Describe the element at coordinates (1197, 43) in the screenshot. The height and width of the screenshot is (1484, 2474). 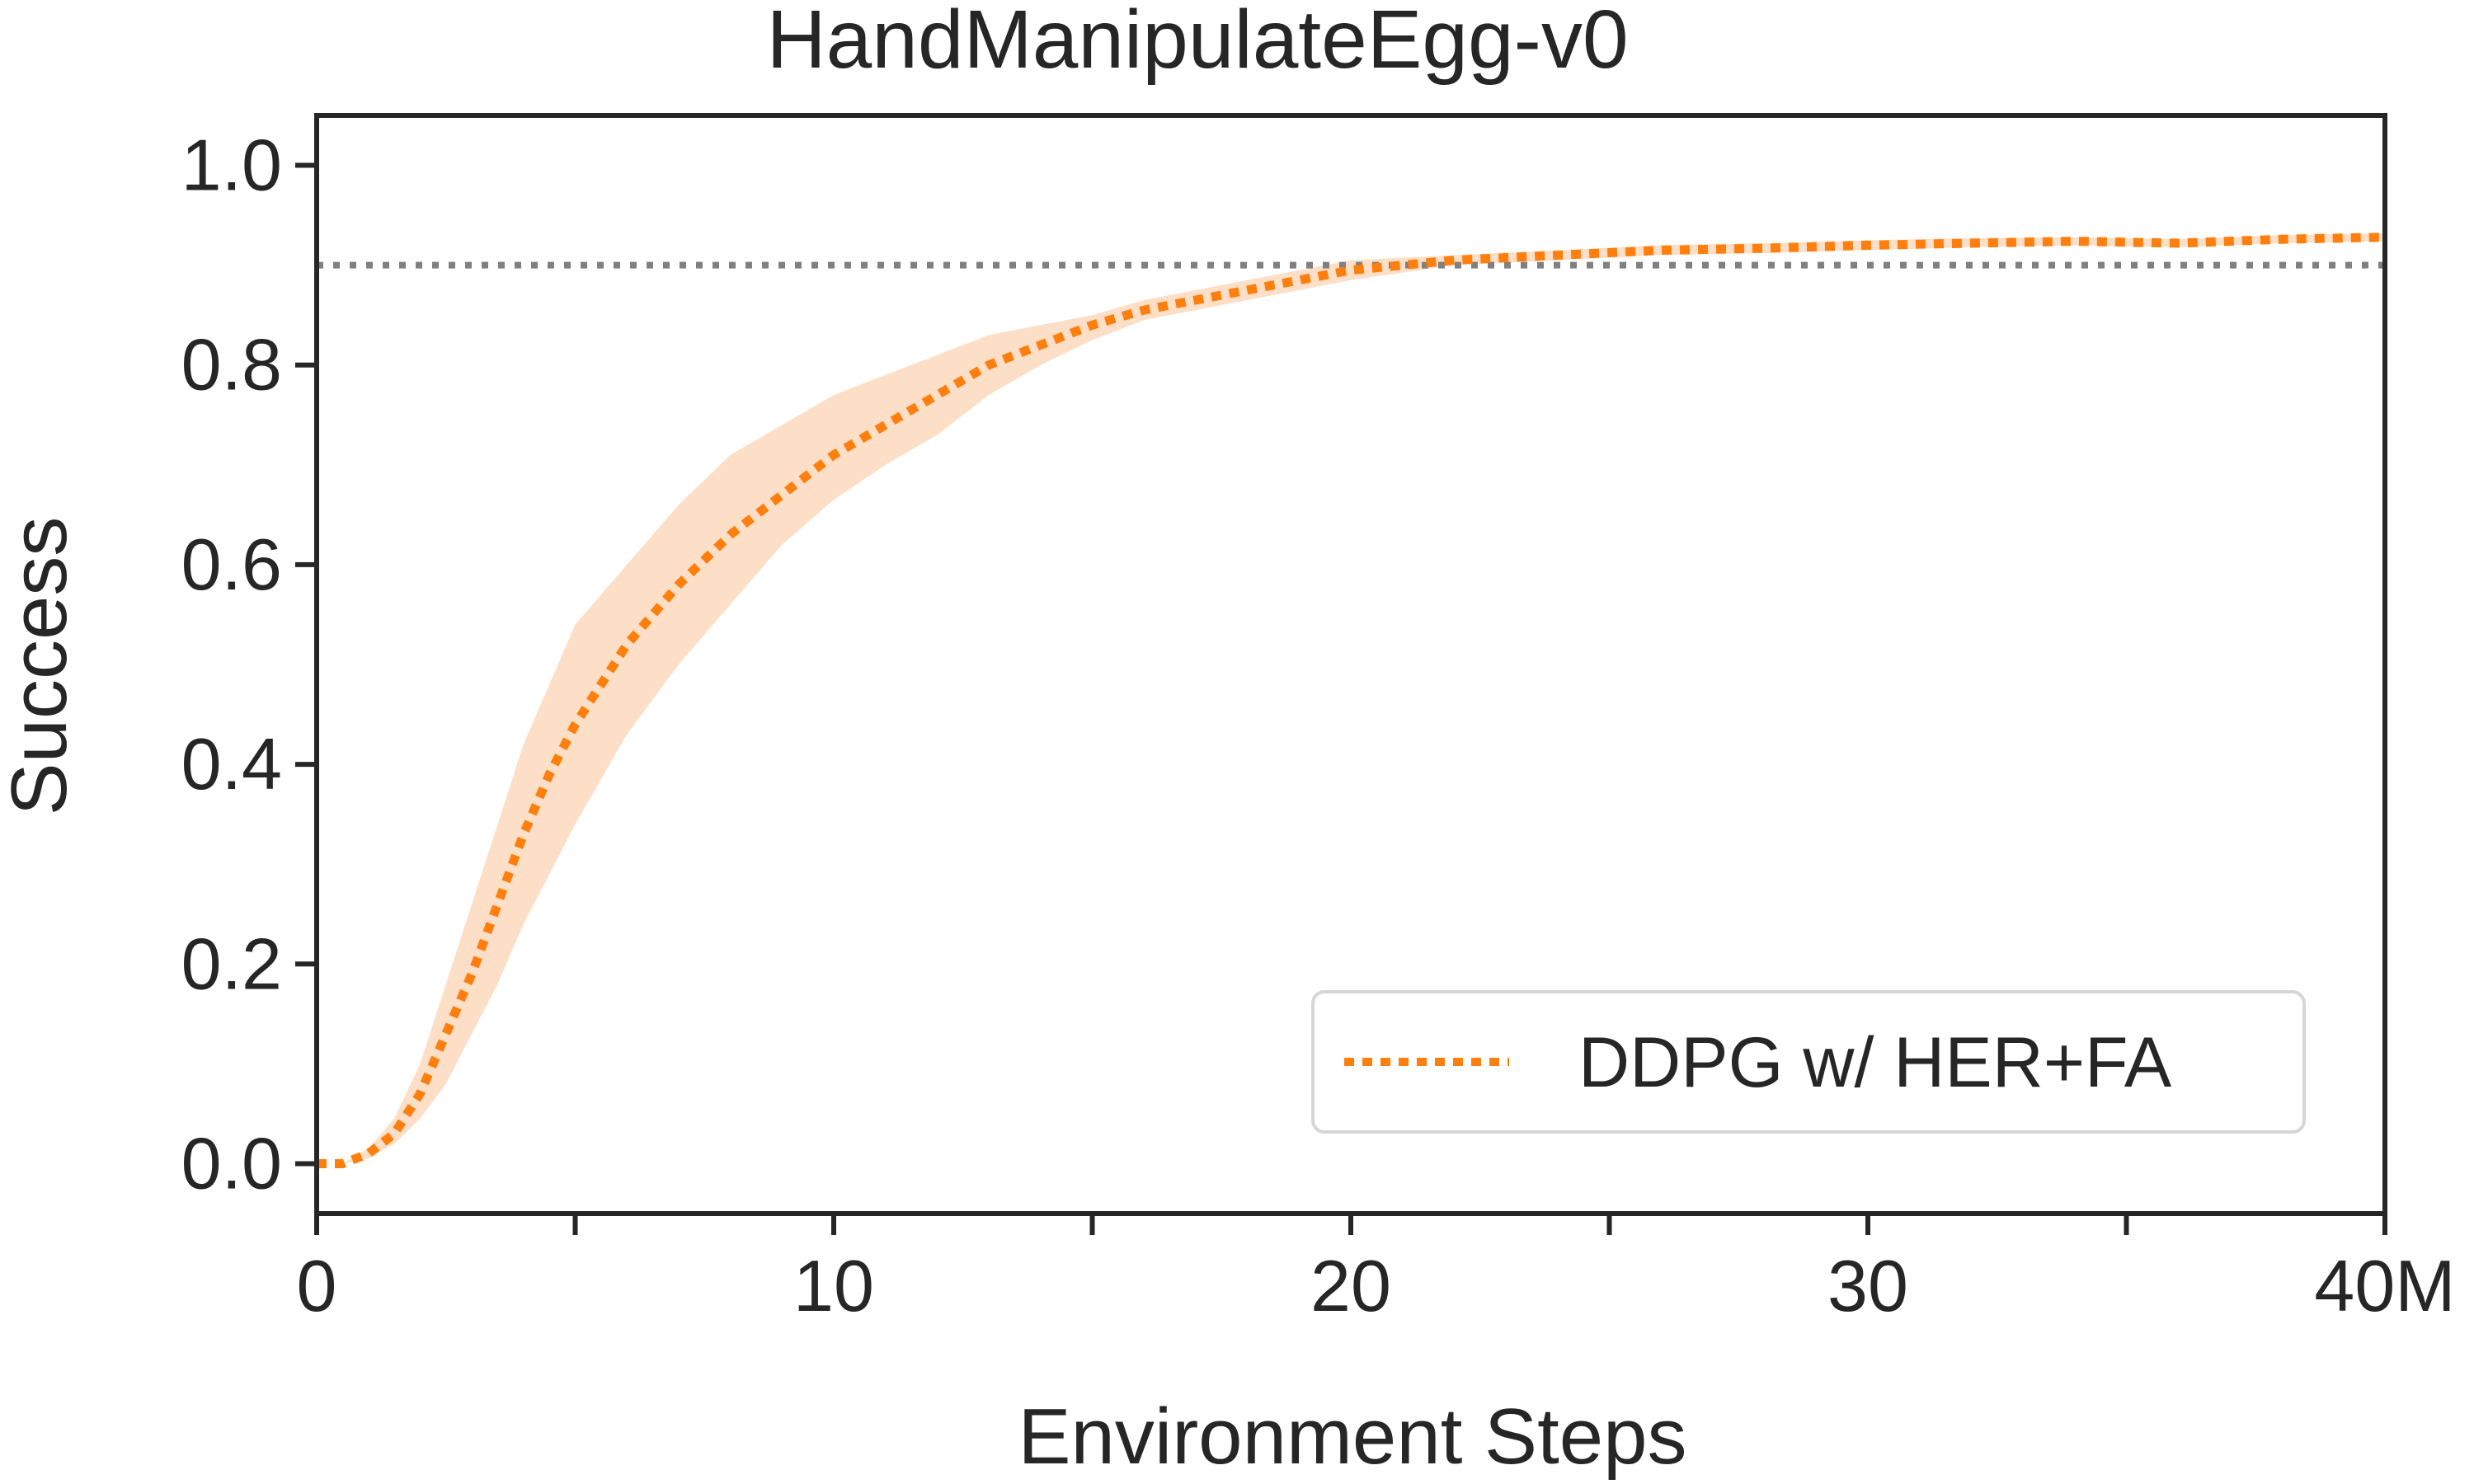
I see `chart-title: HandManipulateEgg-v0` at that location.